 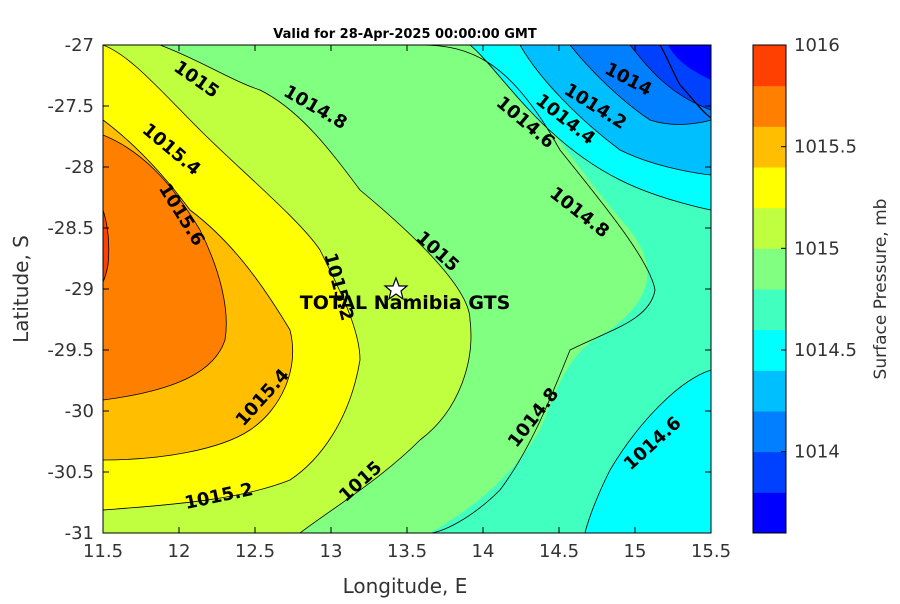 What do you see at coordinates (331, 551) in the screenshot?
I see `x-tick-label: 13` at bounding box center [331, 551].